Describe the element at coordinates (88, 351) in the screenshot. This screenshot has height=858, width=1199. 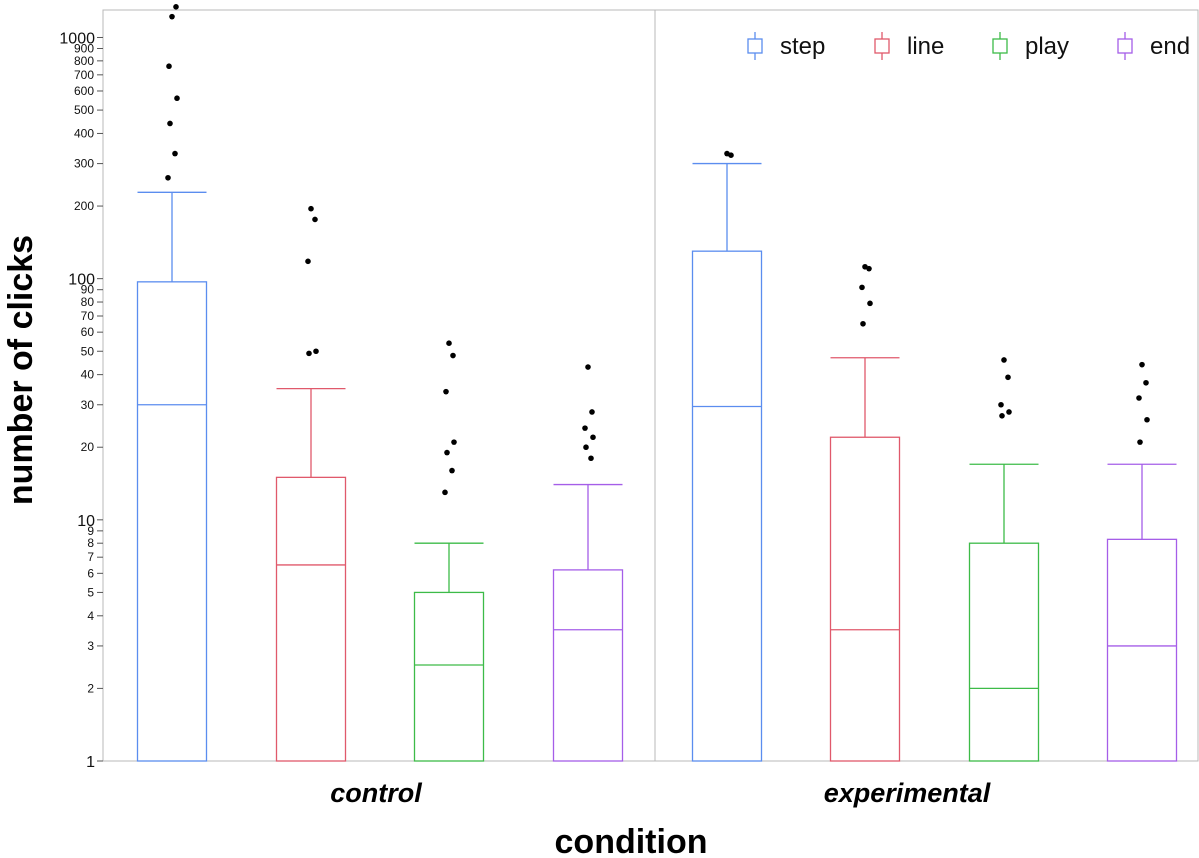
I see `y-tick-label: 50` at that location.